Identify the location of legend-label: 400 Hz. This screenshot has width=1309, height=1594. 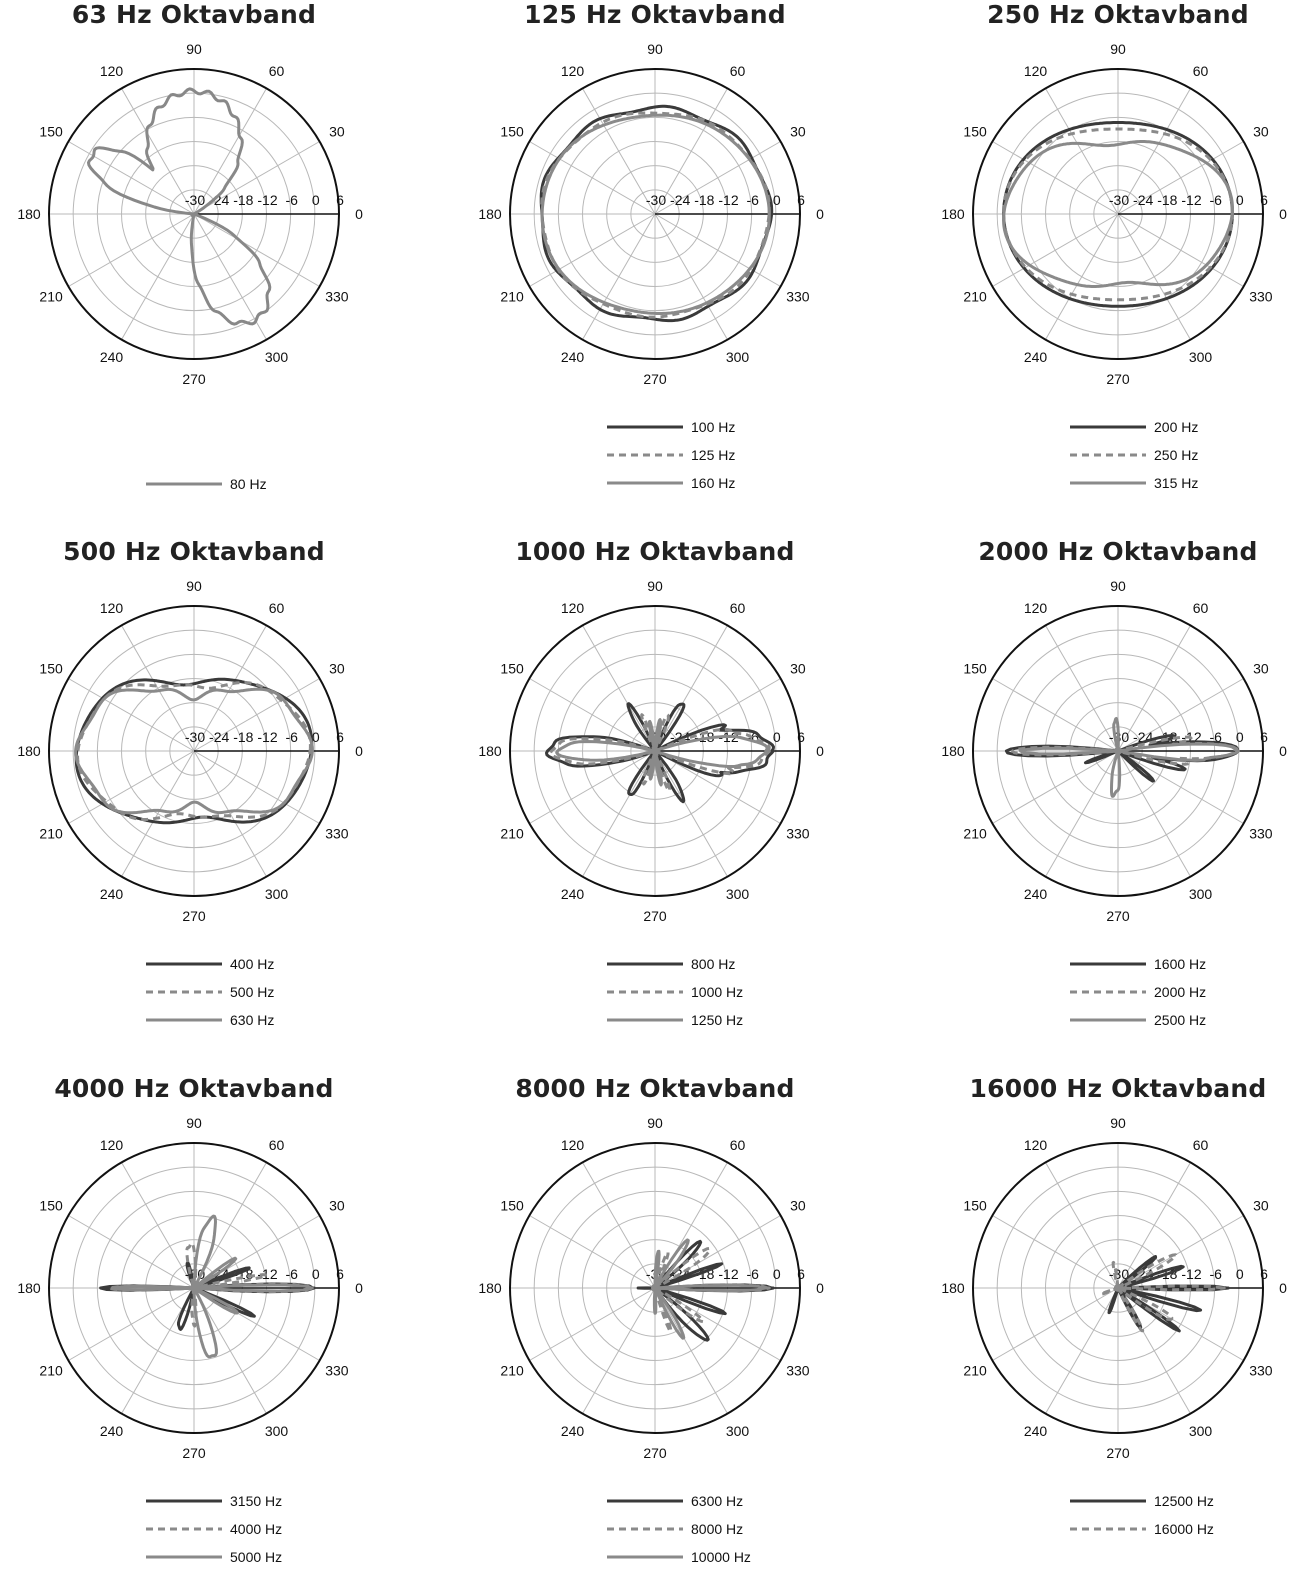
(252, 964).